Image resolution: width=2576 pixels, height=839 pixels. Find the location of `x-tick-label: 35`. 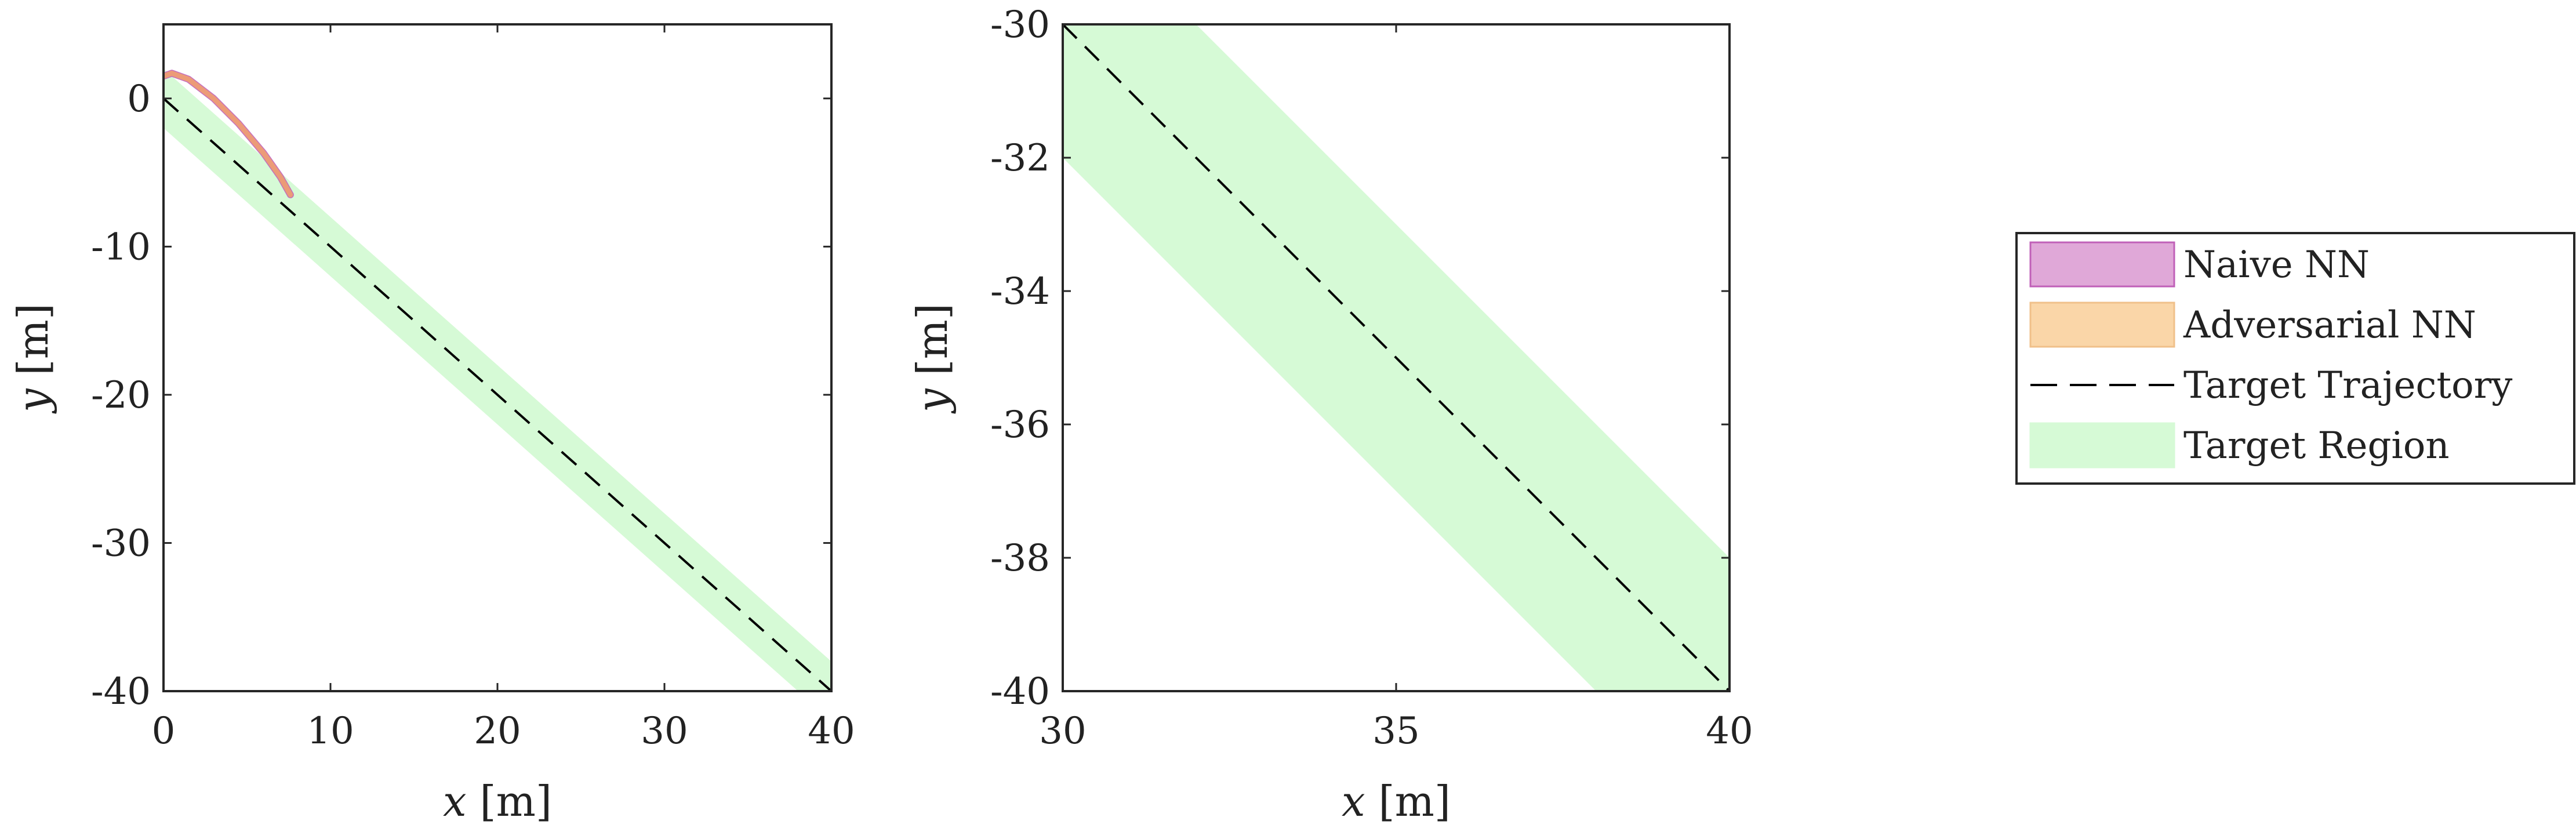

x-tick-label: 35 is located at coordinates (1395, 731).